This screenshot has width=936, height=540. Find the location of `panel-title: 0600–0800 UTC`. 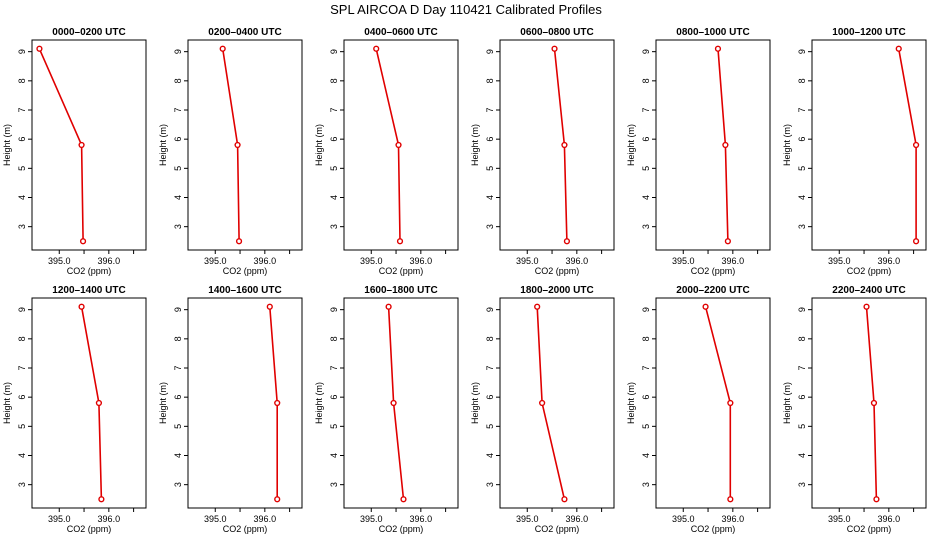

panel-title: 0600–0800 UTC is located at coordinates (556, 32).